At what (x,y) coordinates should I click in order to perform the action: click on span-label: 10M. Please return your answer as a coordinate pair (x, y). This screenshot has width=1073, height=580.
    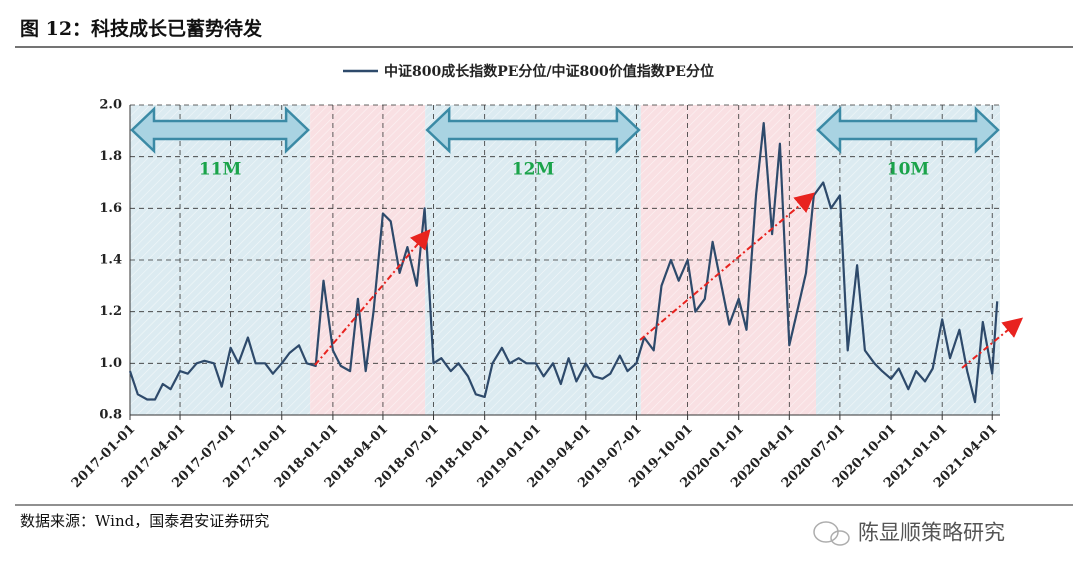
    Looking at the image, I should click on (908, 170).